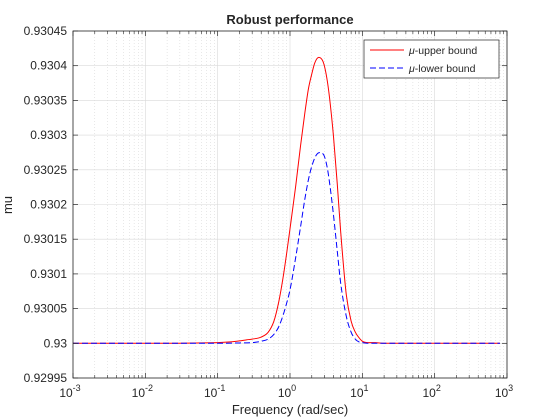 The width and height of the screenshot is (560, 420). Describe the element at coordinates (7, 205) in the screenshot. I see `y-axis-label: mu` at that location.